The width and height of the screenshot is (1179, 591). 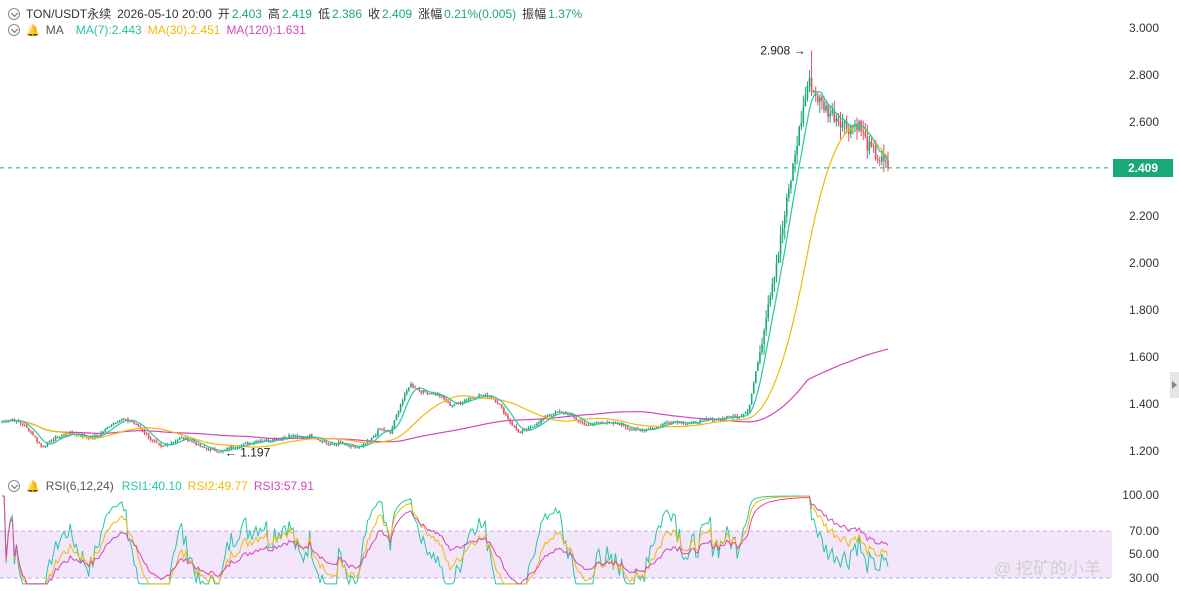 What do you see at coordinates (374, 14) in the screenshot?
I see `close-label: 收` at bounding box center [374, 14].